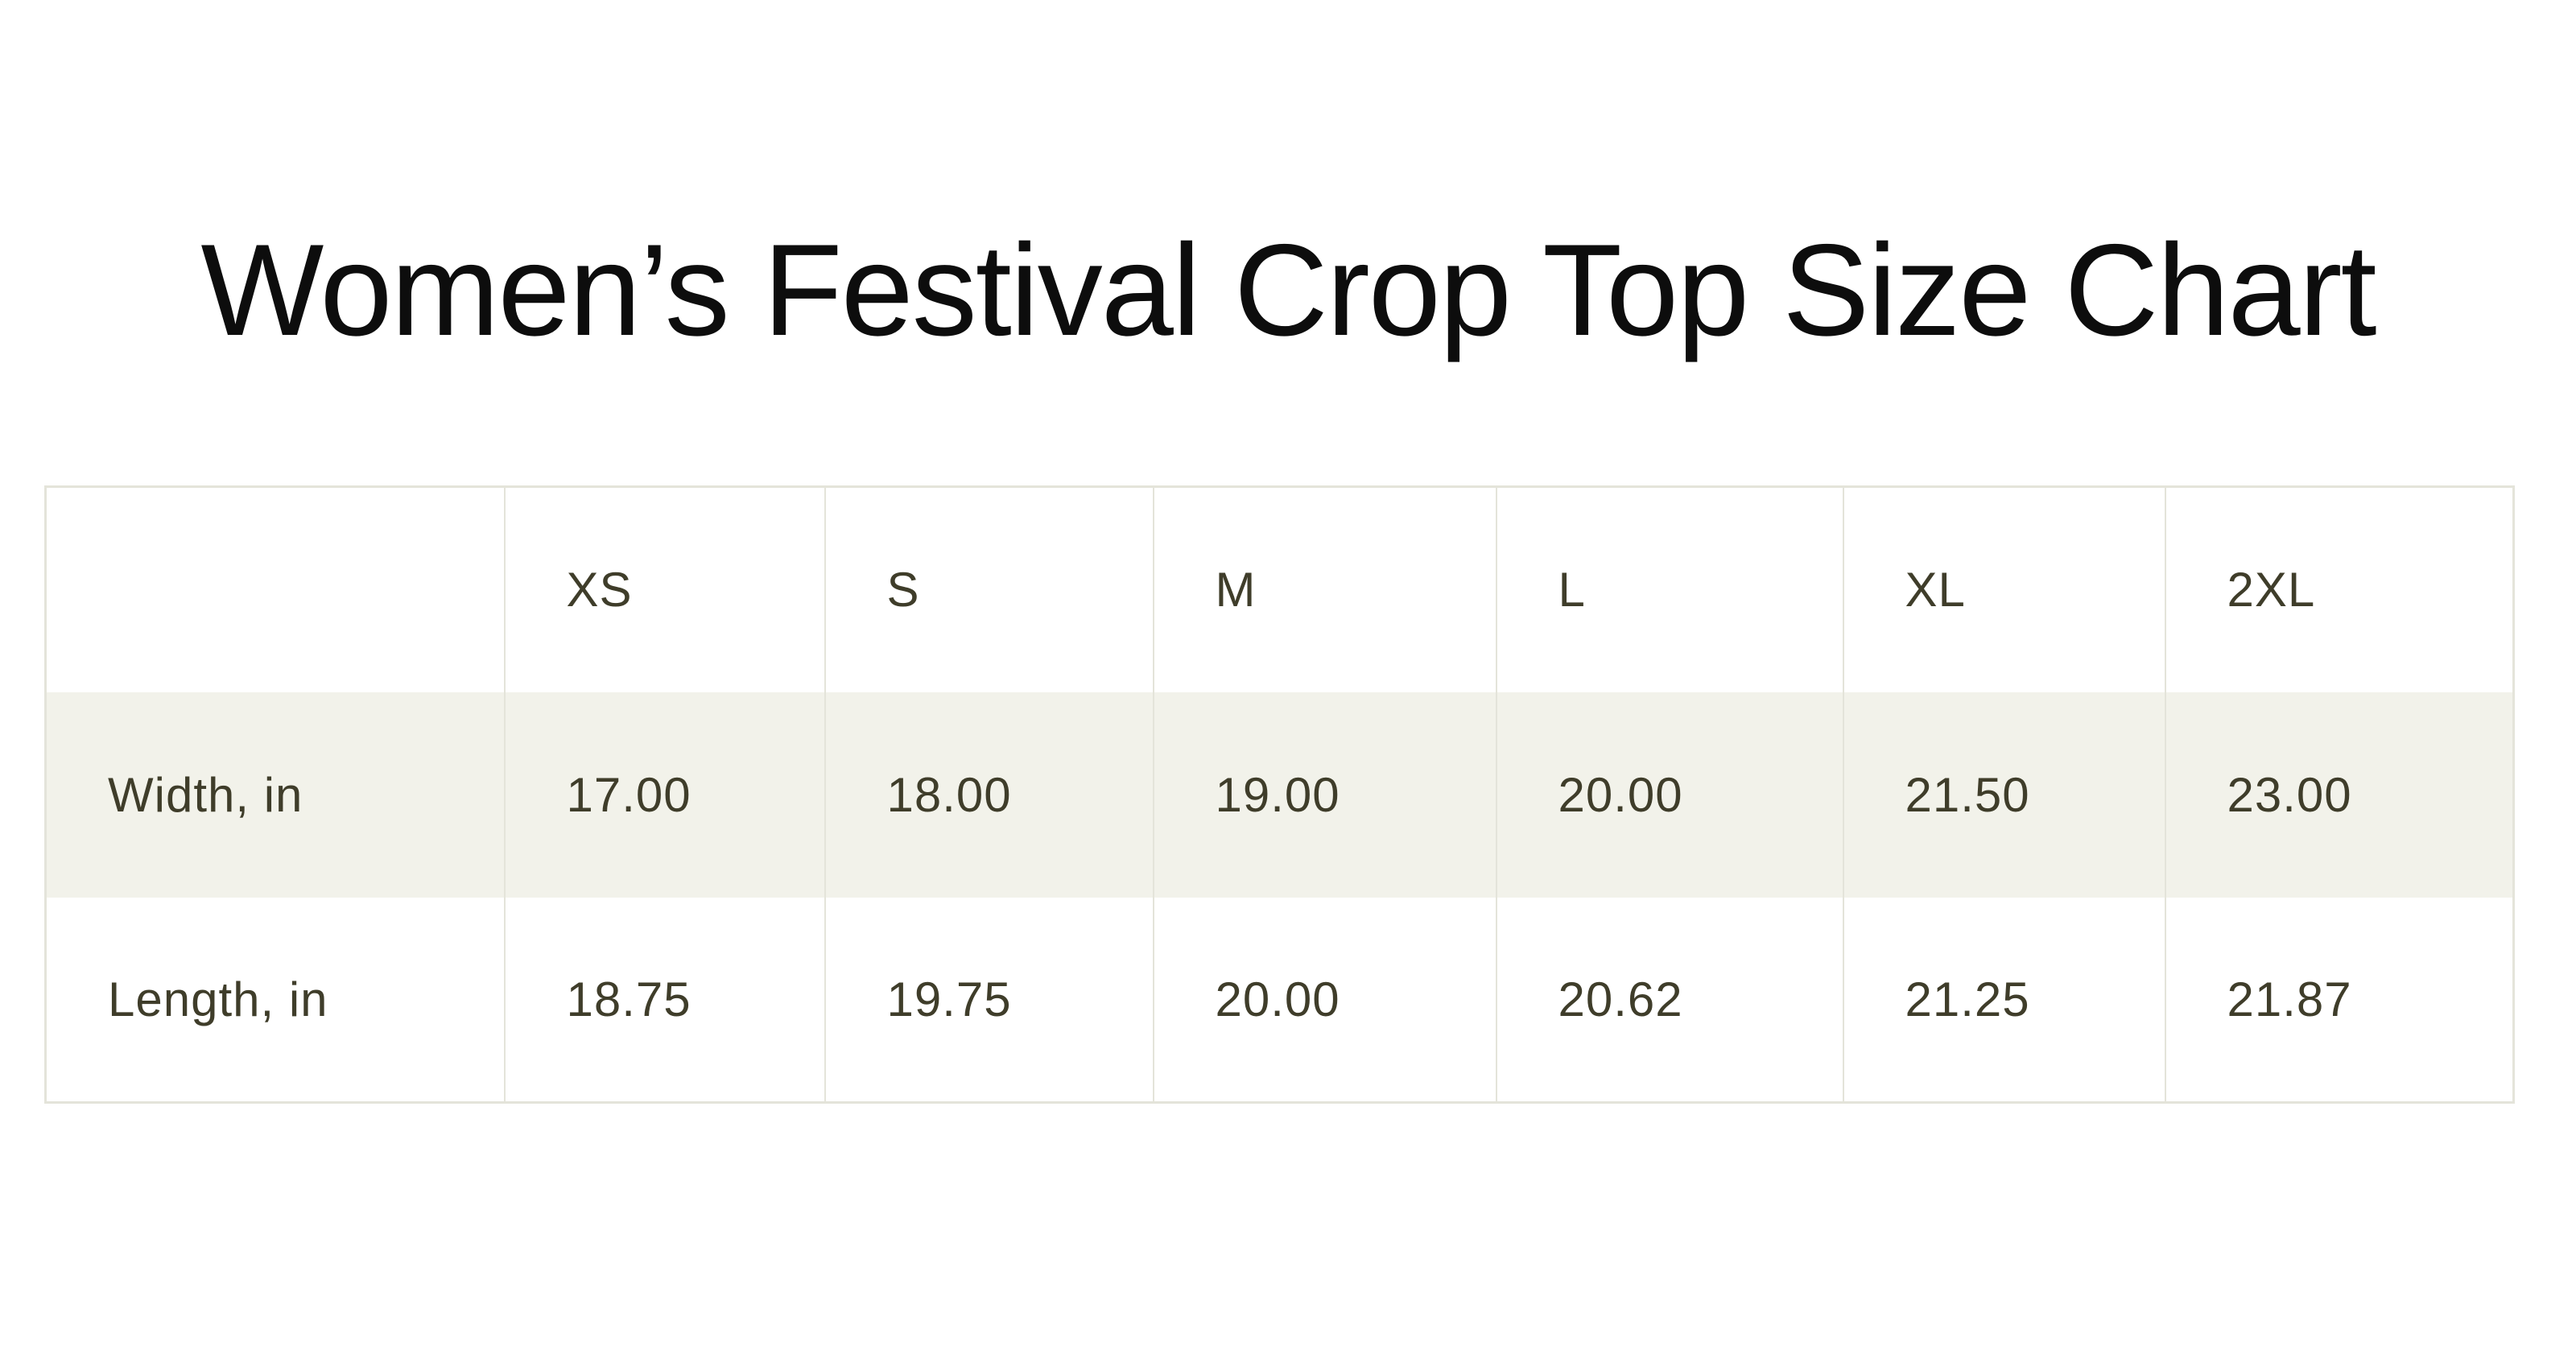 This screenshot has height=1346, width=2576. I want to click on header-cell-m: M, so click(1324, 589).